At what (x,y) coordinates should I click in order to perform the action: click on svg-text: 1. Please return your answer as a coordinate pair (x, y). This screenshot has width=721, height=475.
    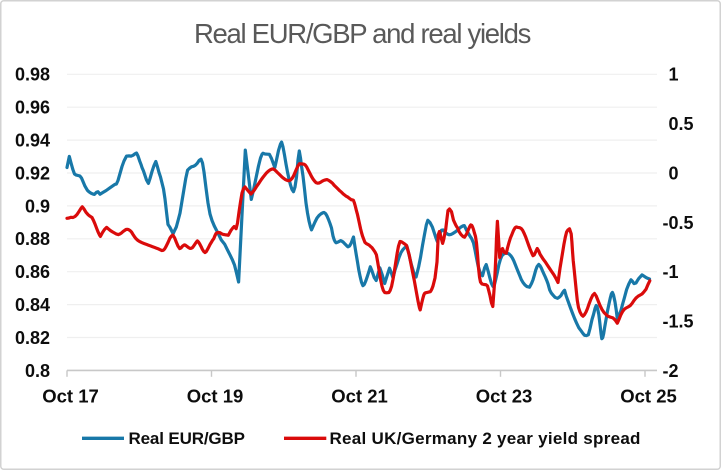
    Looking at the image, I should click on (674, 75).